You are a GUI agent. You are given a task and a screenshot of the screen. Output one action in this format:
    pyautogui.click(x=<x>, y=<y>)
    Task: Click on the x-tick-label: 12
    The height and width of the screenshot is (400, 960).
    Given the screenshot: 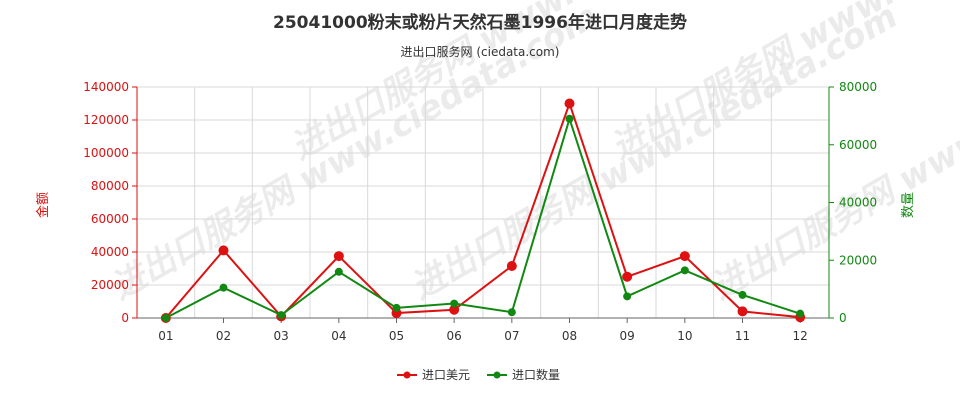 What is the action you would take?
    pyautogui.click(x=800, y=336)
    